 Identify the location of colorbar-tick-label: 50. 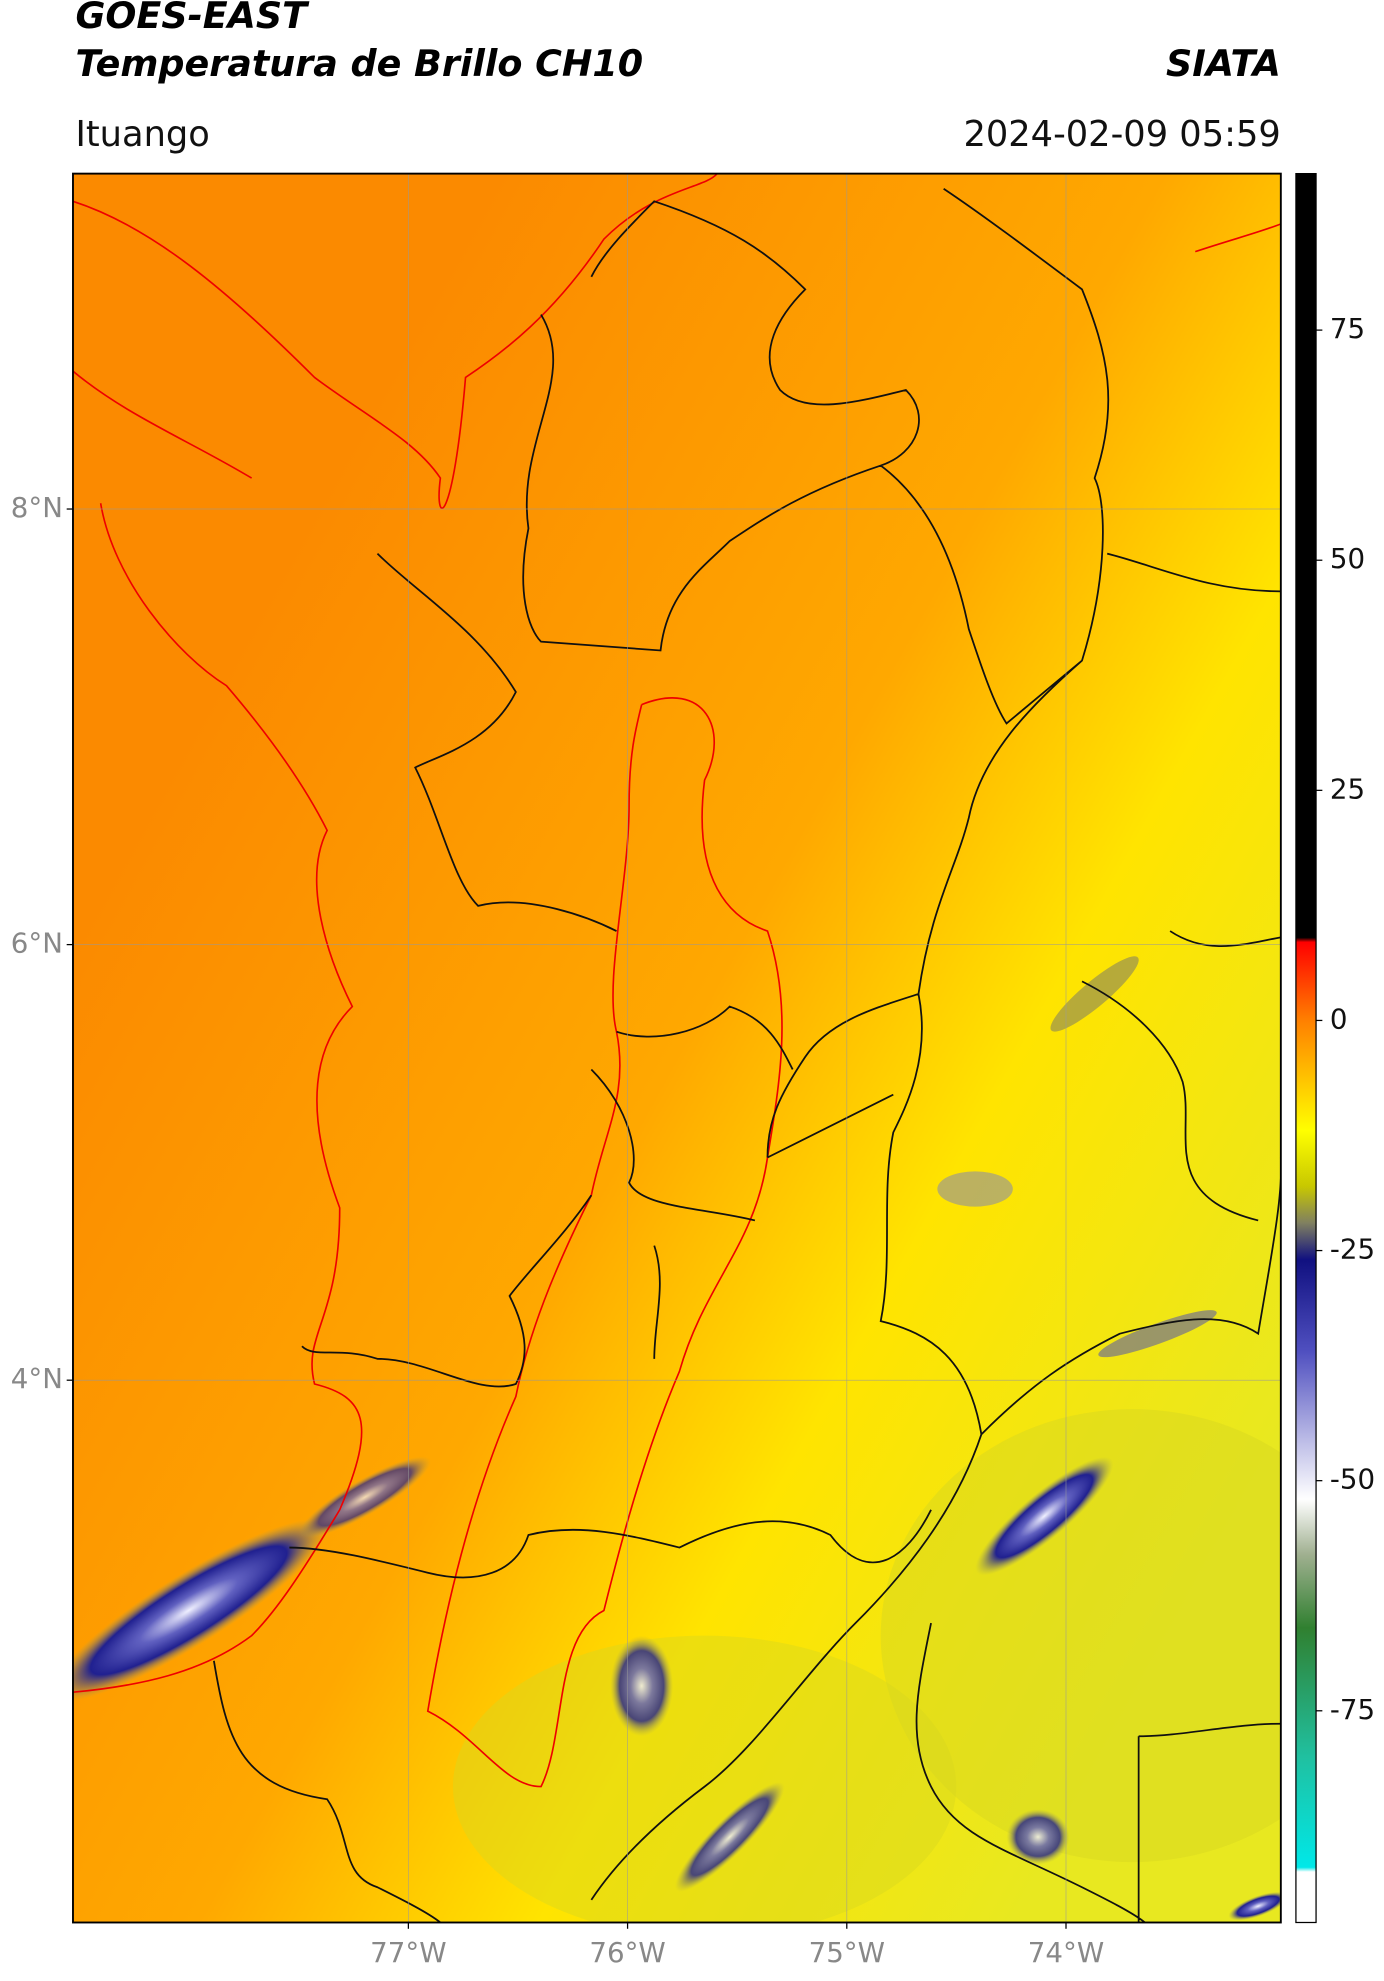
(1347, 558).